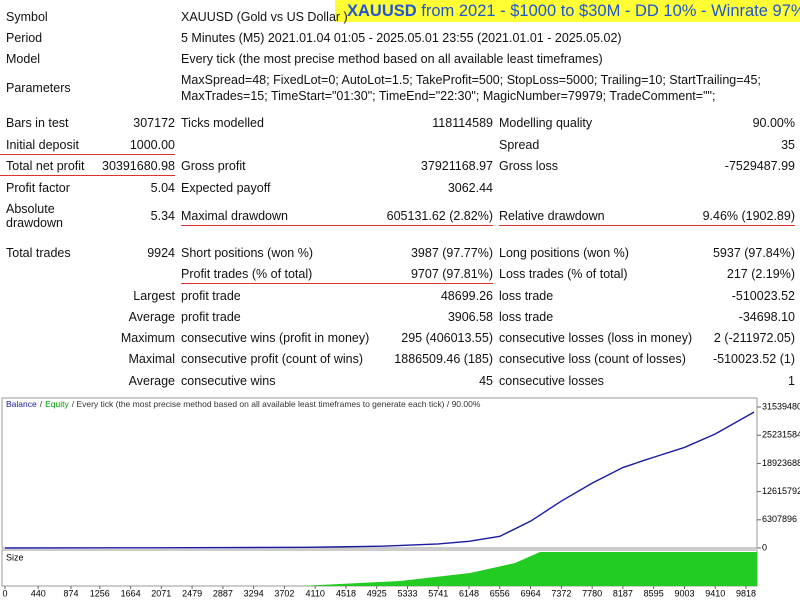  What do you see at coordinates (748, 216) in the screenshot?
I see `stat-value: 9.46% (1902.89)` at bounding box center [748, 216].